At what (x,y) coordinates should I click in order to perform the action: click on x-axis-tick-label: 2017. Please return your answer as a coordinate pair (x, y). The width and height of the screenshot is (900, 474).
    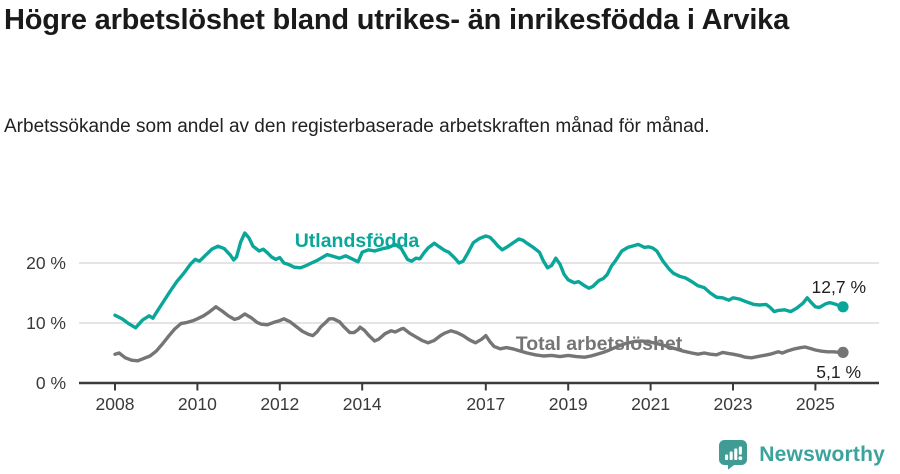
    Looking at the image, I should click on (485, 404).